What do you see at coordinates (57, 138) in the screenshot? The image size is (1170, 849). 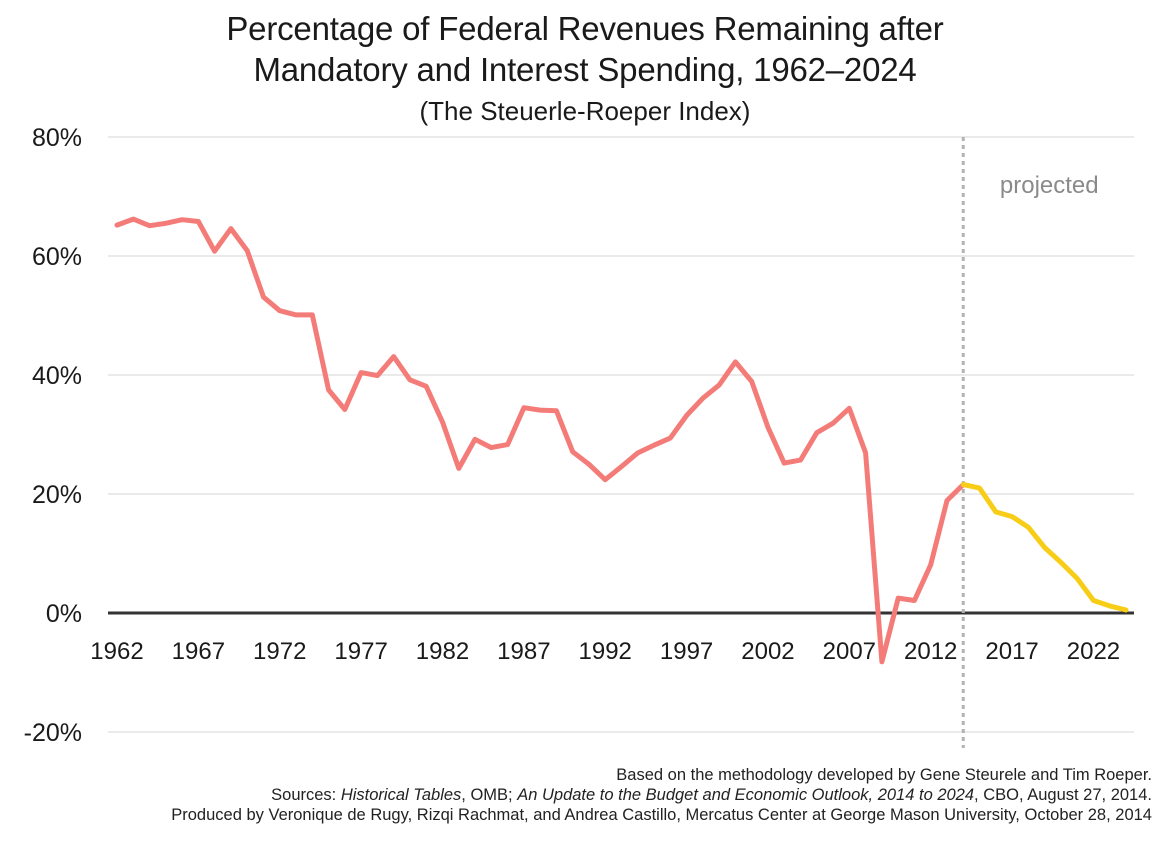 I see `y-tick-label: 80%` at bounding box center [57, 138].